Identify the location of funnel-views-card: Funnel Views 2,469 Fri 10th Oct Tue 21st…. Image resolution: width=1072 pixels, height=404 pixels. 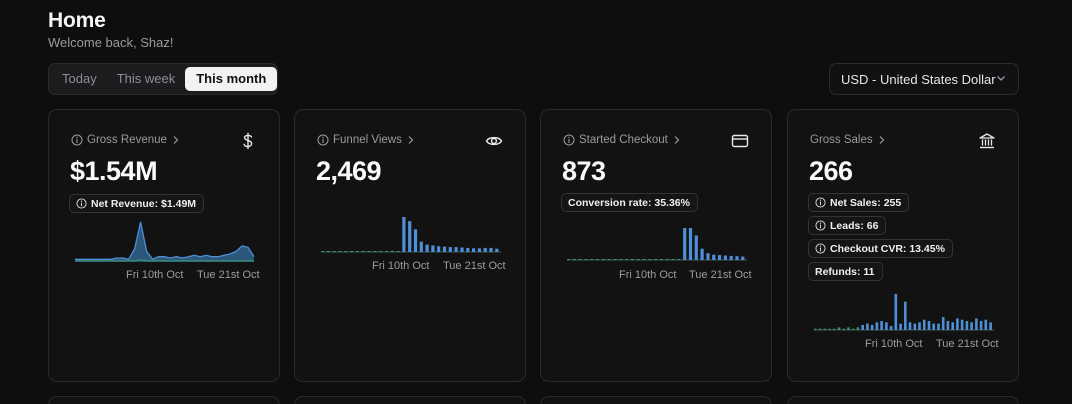
(410, 245).